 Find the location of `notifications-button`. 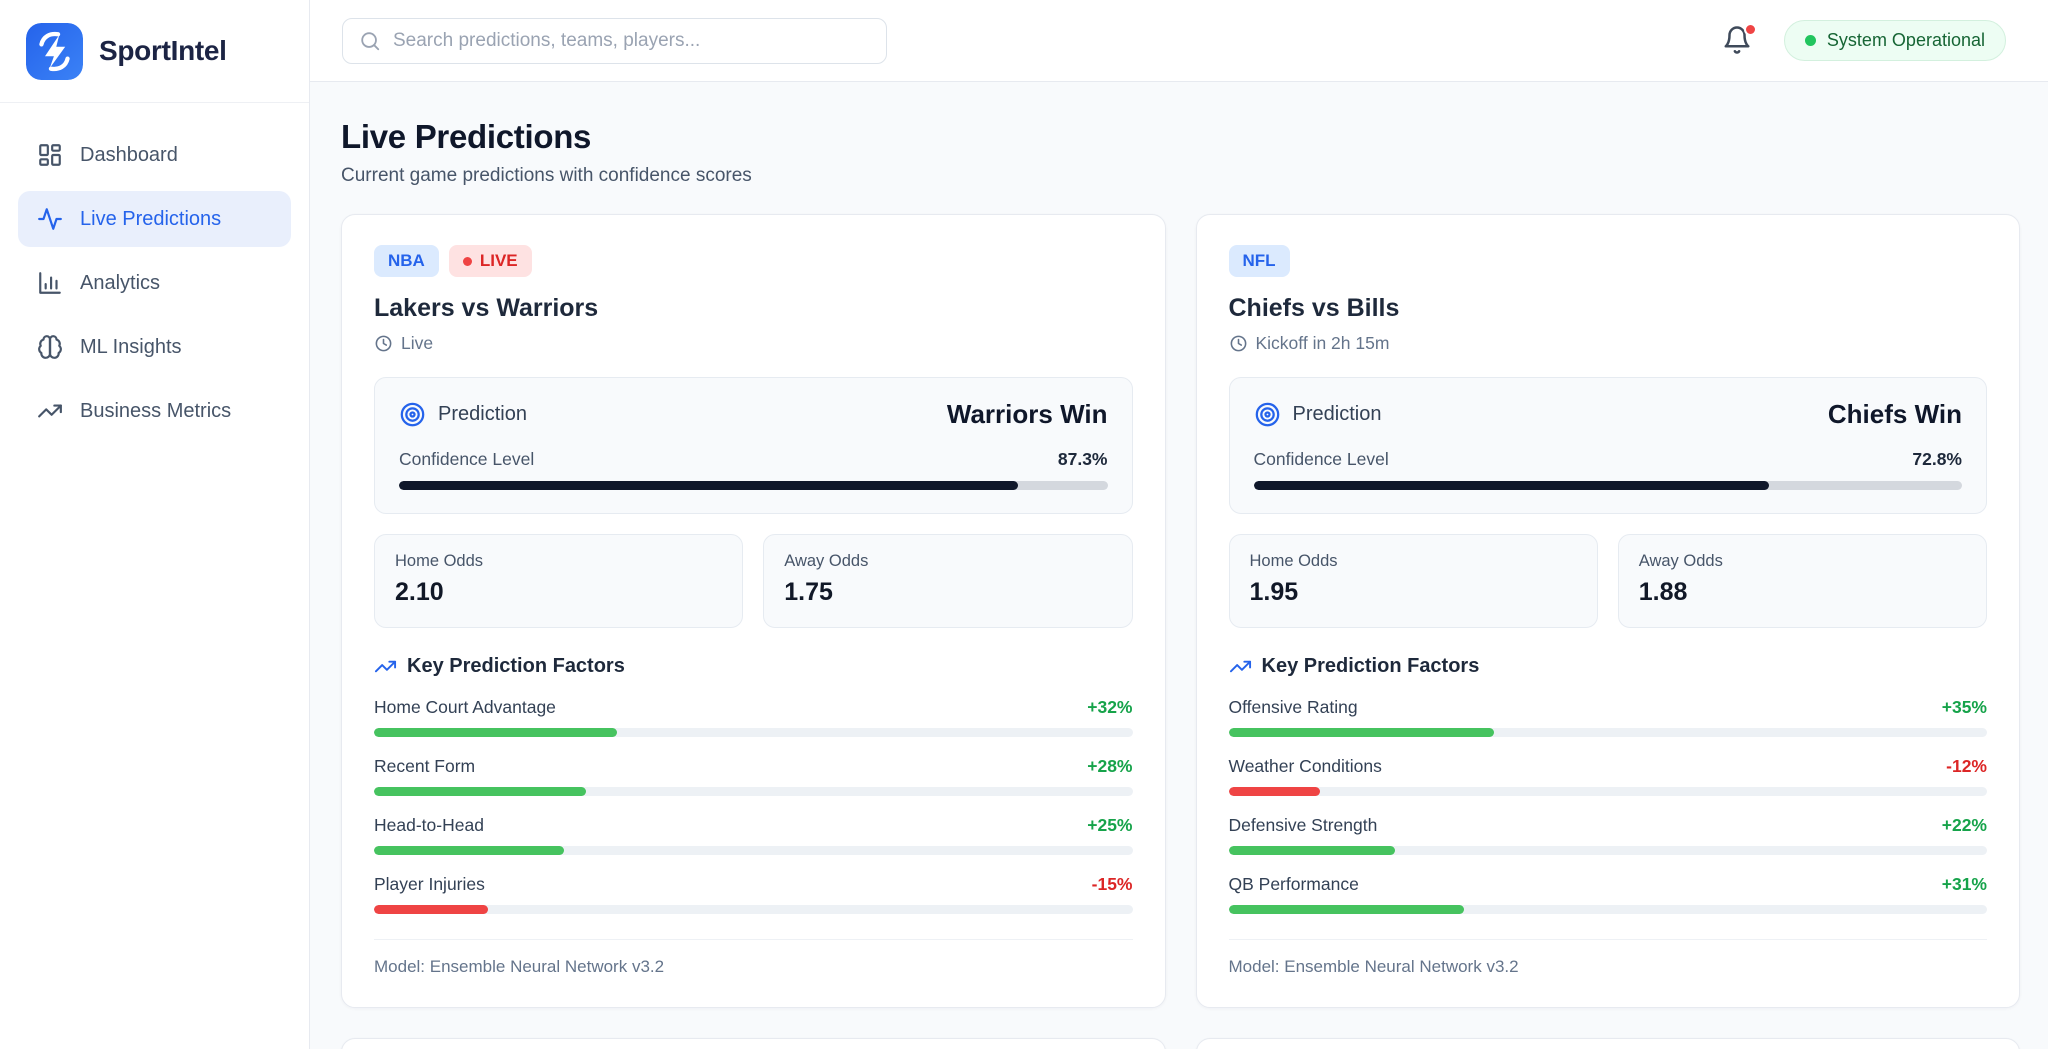

notifications-button is located at coordinates (1739, 39).